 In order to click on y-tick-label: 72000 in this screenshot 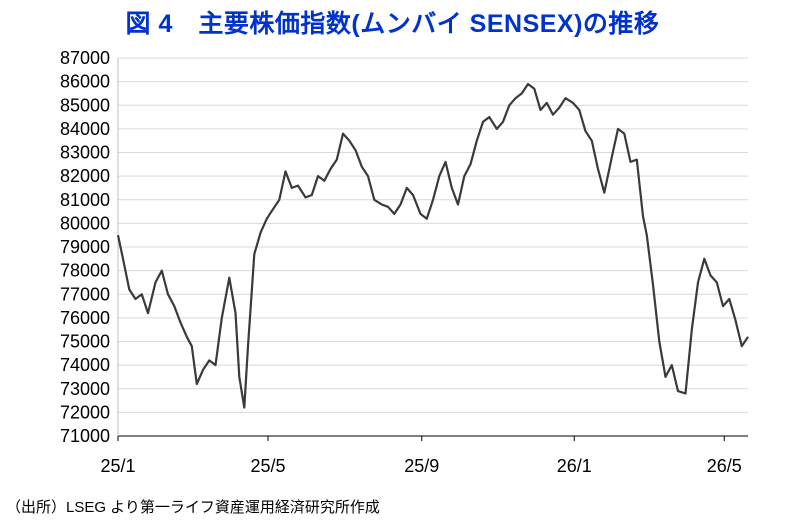, I will do `click(85, 412)`.